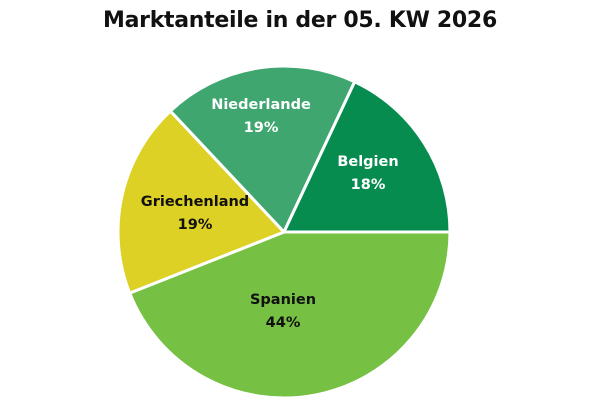 The image size is (600, 400). What do you see at coordinates (283, 300) in the screenshot?
I see `slice-label-spanien: Spanien` at bounding box center [283, 300].